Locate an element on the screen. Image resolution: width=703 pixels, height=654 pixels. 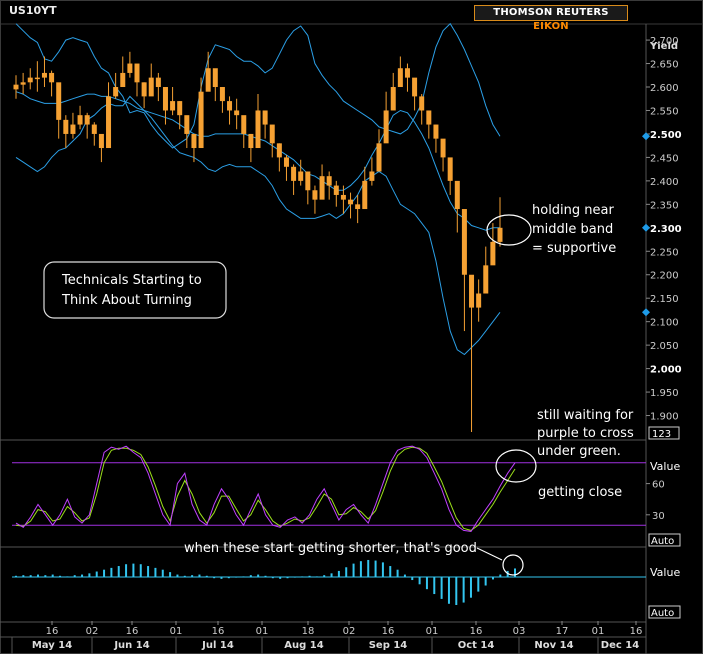
brand-accent: EIKON is located at coordinates (551, 26).